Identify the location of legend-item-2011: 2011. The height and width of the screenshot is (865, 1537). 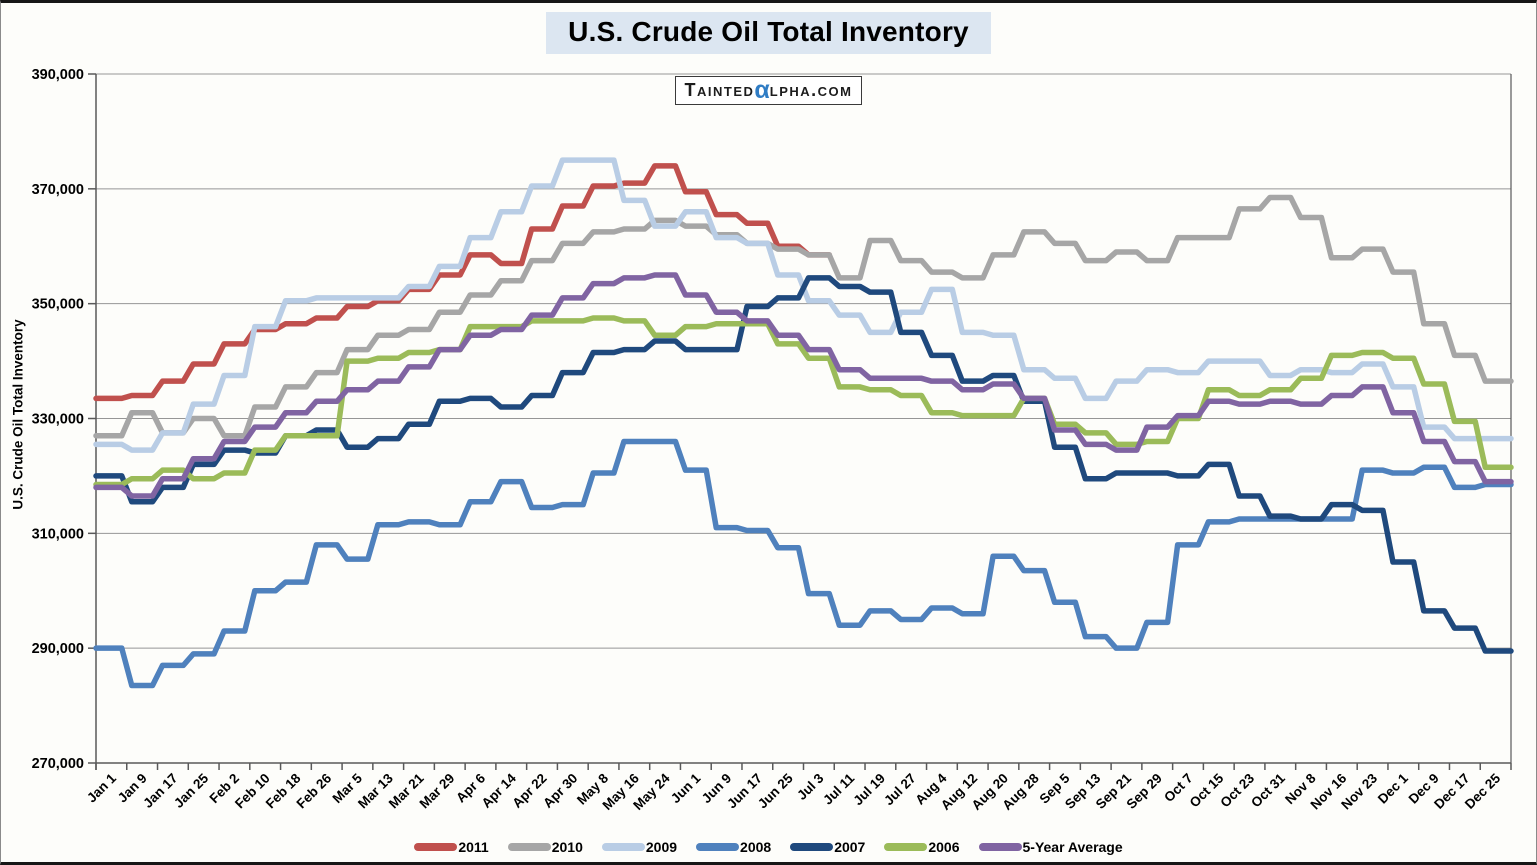
(451, 847).